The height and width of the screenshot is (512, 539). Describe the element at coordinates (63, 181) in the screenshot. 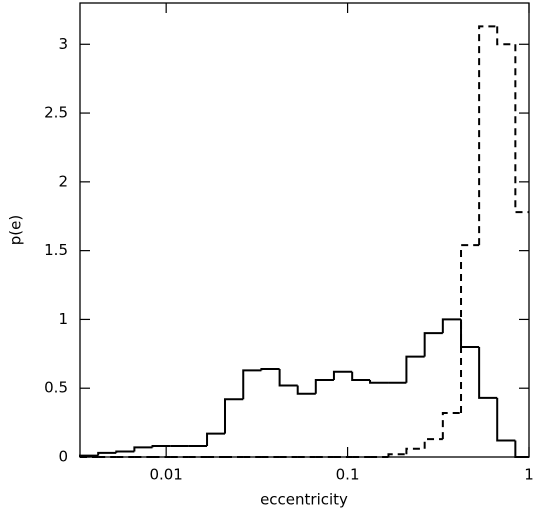

I see `y-tick-label: 2` at that location.